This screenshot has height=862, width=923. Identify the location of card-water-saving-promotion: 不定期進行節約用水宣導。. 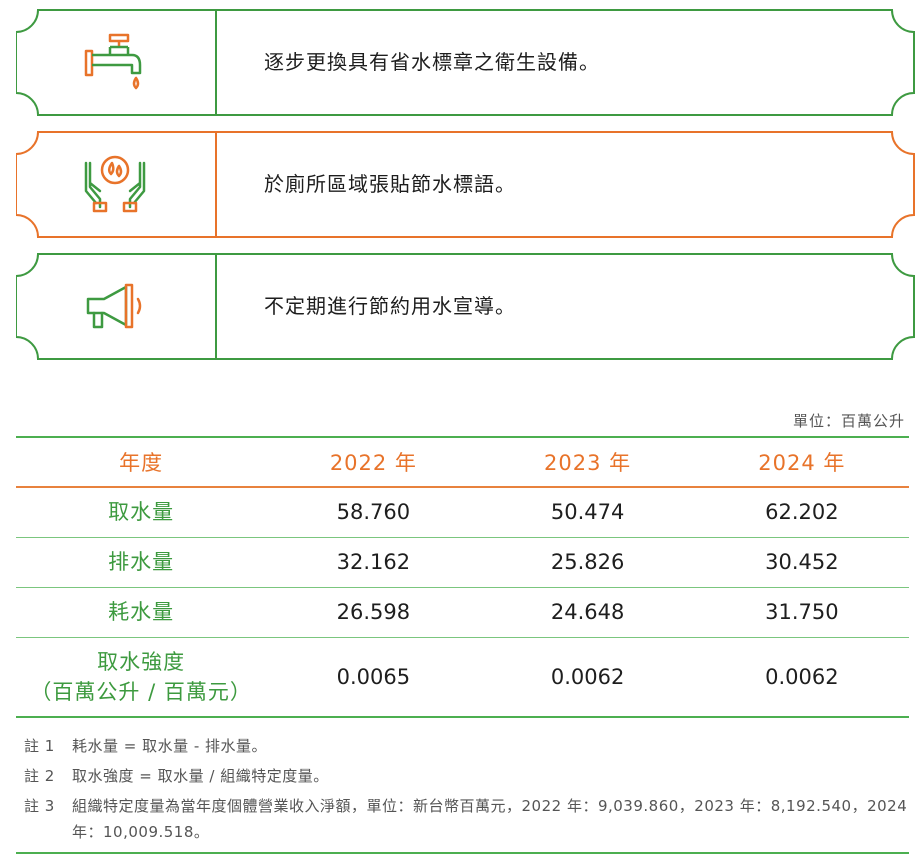
(467, 306).